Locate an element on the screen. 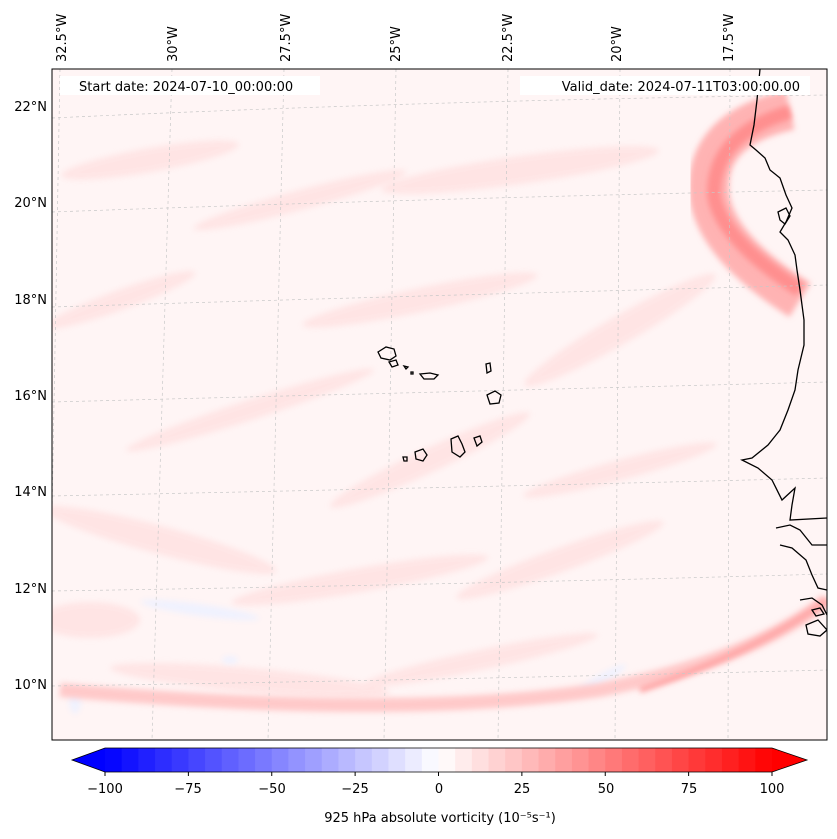 This screenshot has width=837, height=839. lon-label-30w: 30°W is located at coordinates (173, 44).